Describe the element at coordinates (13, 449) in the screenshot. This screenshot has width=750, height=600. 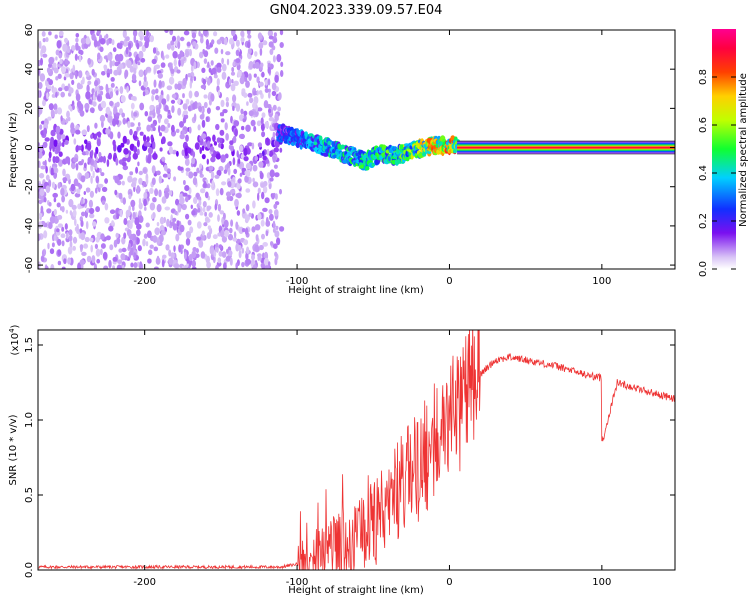
I see `snr-ylabel: SNR (10 * v/v)` at that location.